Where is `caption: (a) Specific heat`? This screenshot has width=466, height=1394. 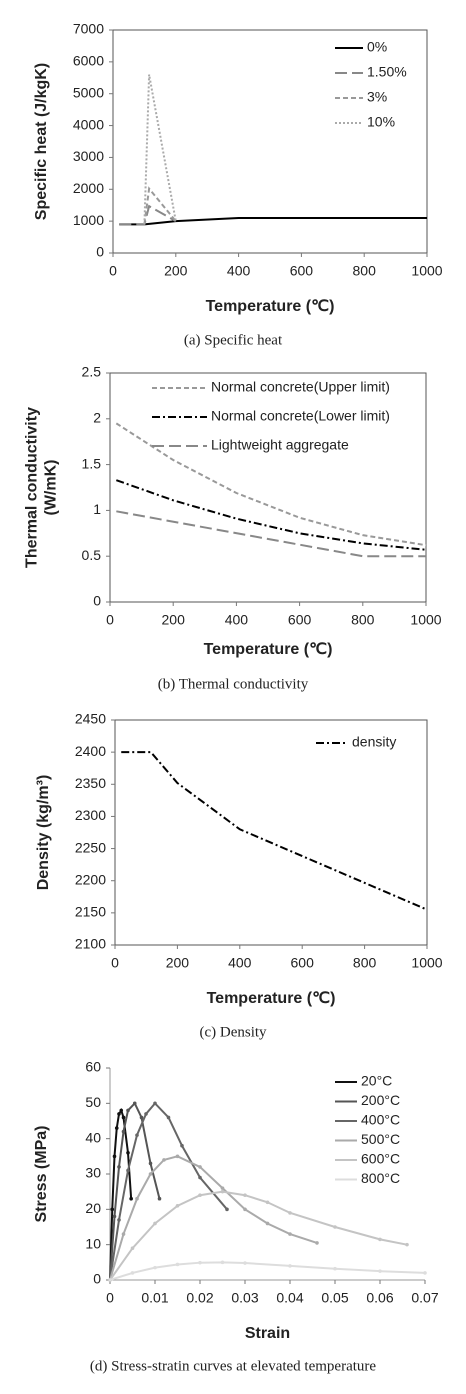
caption: (a) Specific heat is located at coordinates (233, 340).